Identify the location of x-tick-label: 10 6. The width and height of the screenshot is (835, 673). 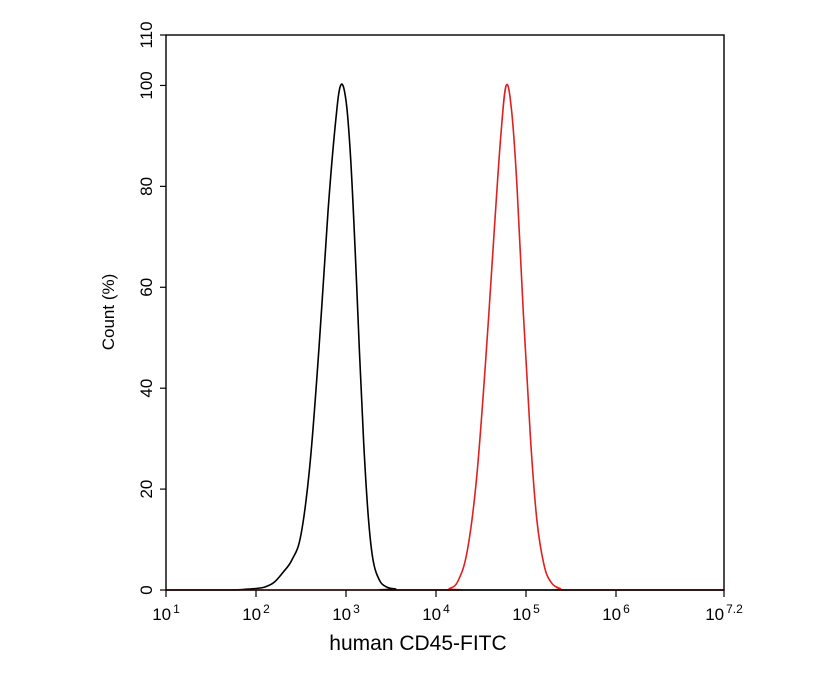
(616, 613).